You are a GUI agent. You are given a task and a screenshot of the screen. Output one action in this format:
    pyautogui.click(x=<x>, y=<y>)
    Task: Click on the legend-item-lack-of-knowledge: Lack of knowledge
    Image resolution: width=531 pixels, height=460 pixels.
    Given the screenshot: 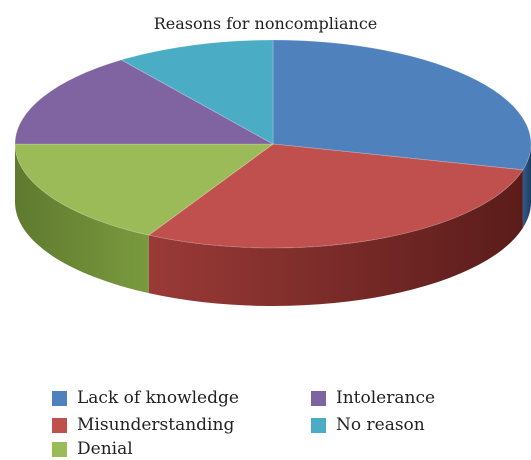 What is the action you would take?
    pyautogui.click(x=145, y=398)
    